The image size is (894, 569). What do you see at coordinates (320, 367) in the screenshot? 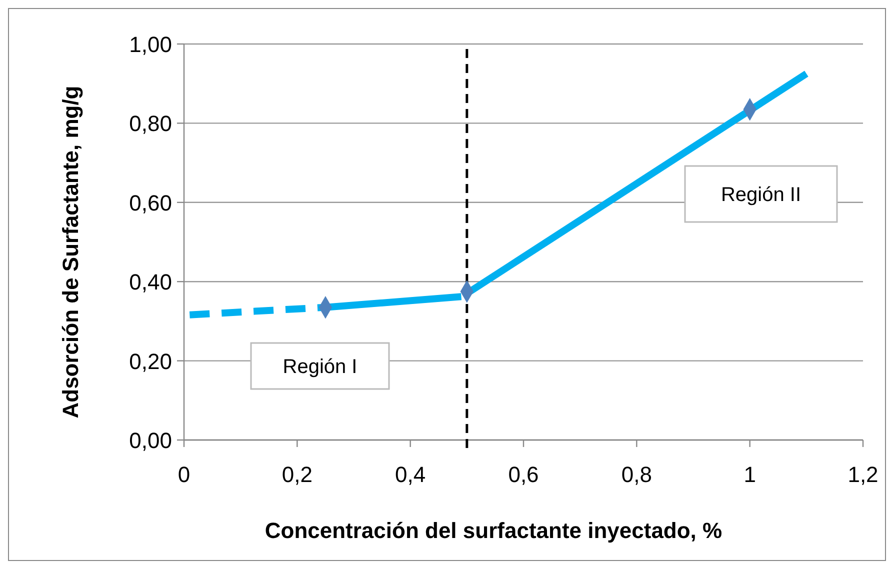
I see `annotation: Región I` at bounding box center [320, 367].